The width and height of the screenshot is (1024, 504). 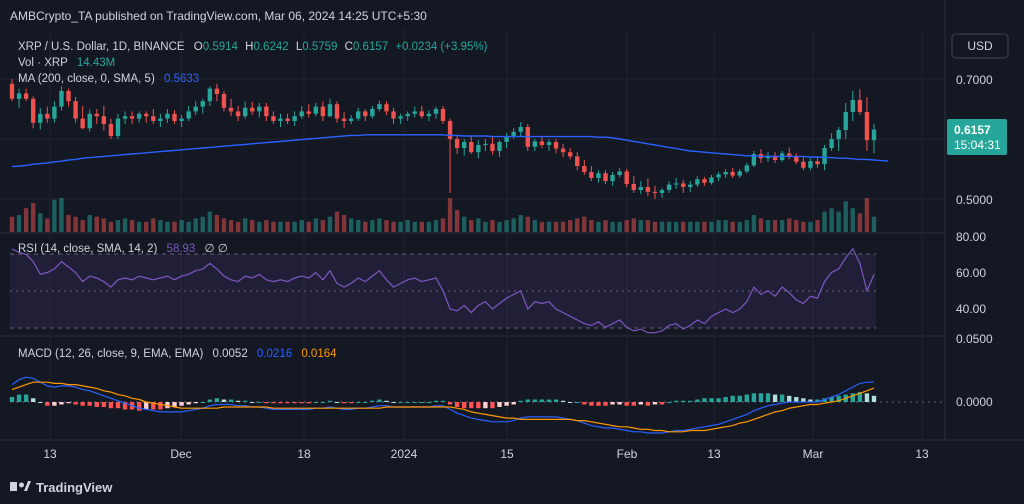 I want to click on tradingview-logo-icon, so click(x=20, y=486).